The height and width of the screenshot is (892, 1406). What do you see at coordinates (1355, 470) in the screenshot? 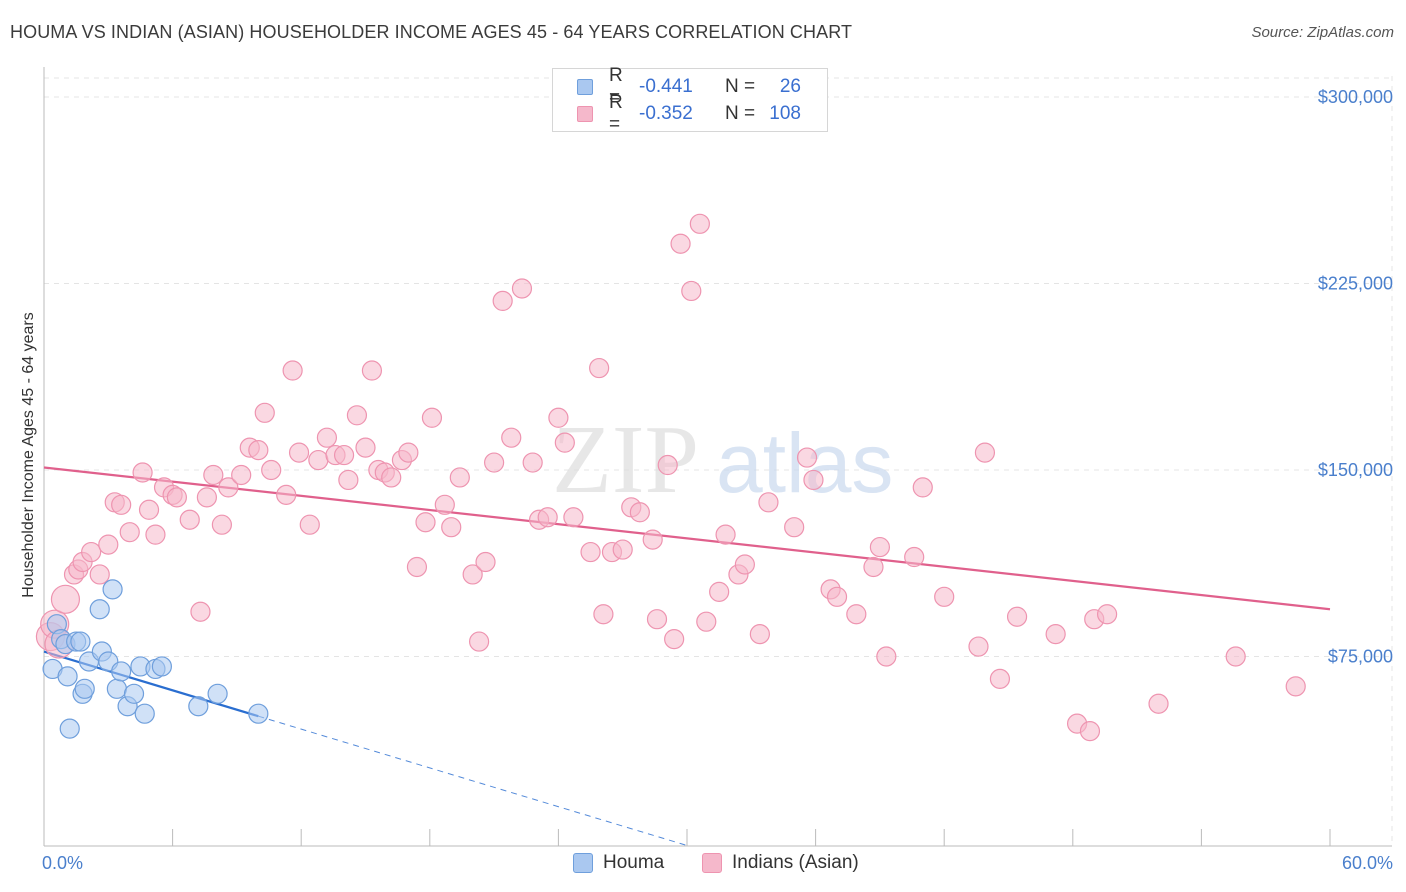
I see `y-tick-label-1: $150,000` at bounding box center [1355, 470].